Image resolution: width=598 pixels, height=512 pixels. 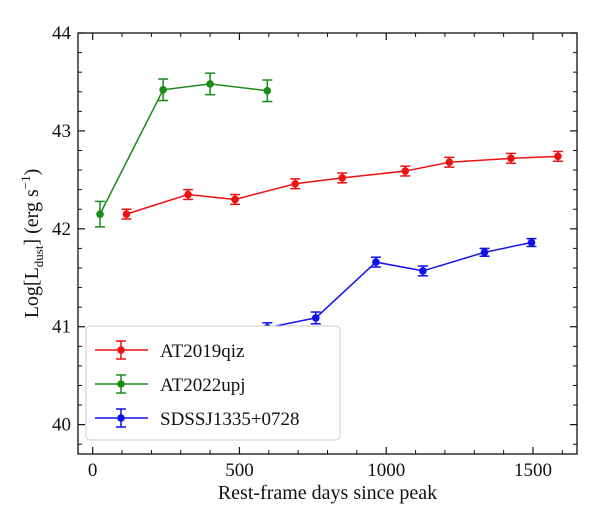 I want to click on series-at2022upj, so click(x=184, y=150).